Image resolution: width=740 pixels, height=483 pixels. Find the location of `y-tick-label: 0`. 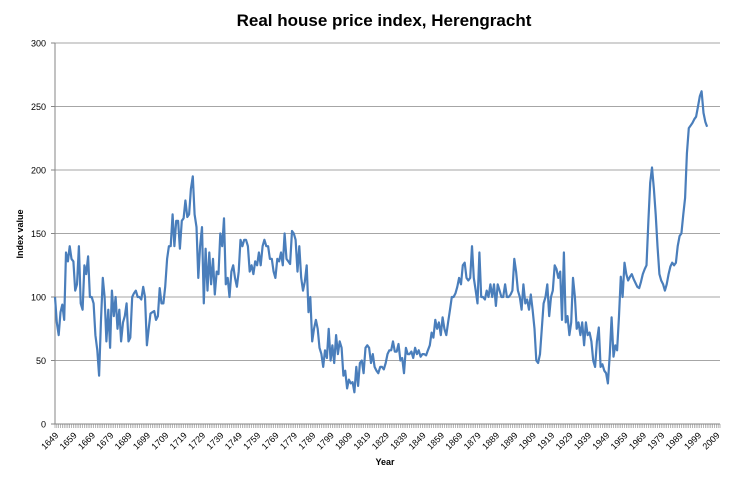

y-tick-label: 0 is located at coordinates (43, 425).